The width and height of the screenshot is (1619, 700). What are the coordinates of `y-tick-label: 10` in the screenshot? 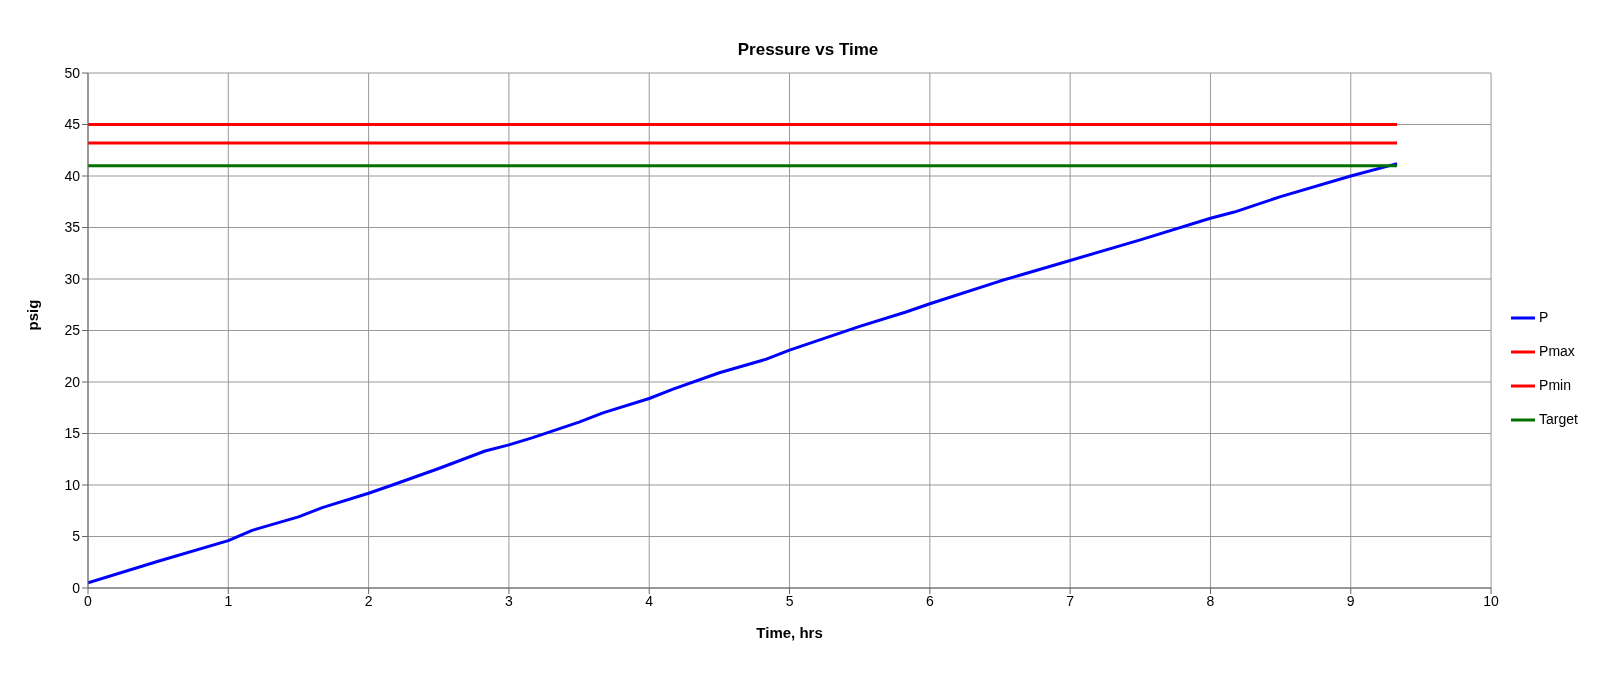 It's located at (72, 484).